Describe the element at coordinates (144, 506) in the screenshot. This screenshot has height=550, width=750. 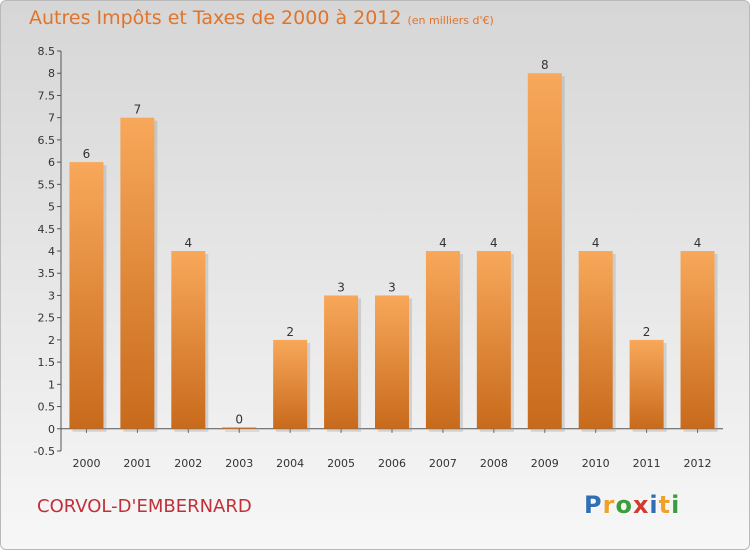
I see `commune-name: CORVOL-D'EMBERNARD` at that location.